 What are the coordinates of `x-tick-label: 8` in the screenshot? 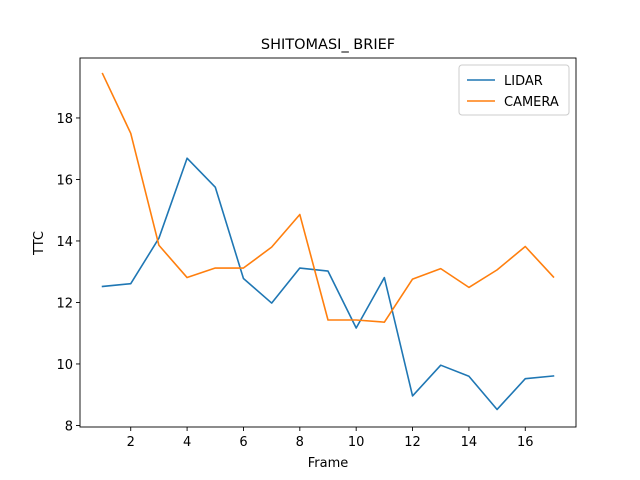 It's located at (300, 442).